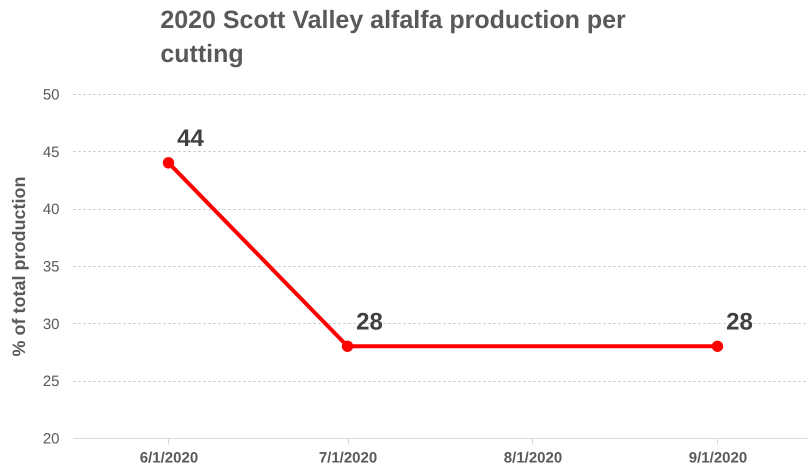 This screenshot has width=809, height=473. Describe the element at coordinates (51, 324) in the screenshot. I see `y-tick-label: 30` at that location.